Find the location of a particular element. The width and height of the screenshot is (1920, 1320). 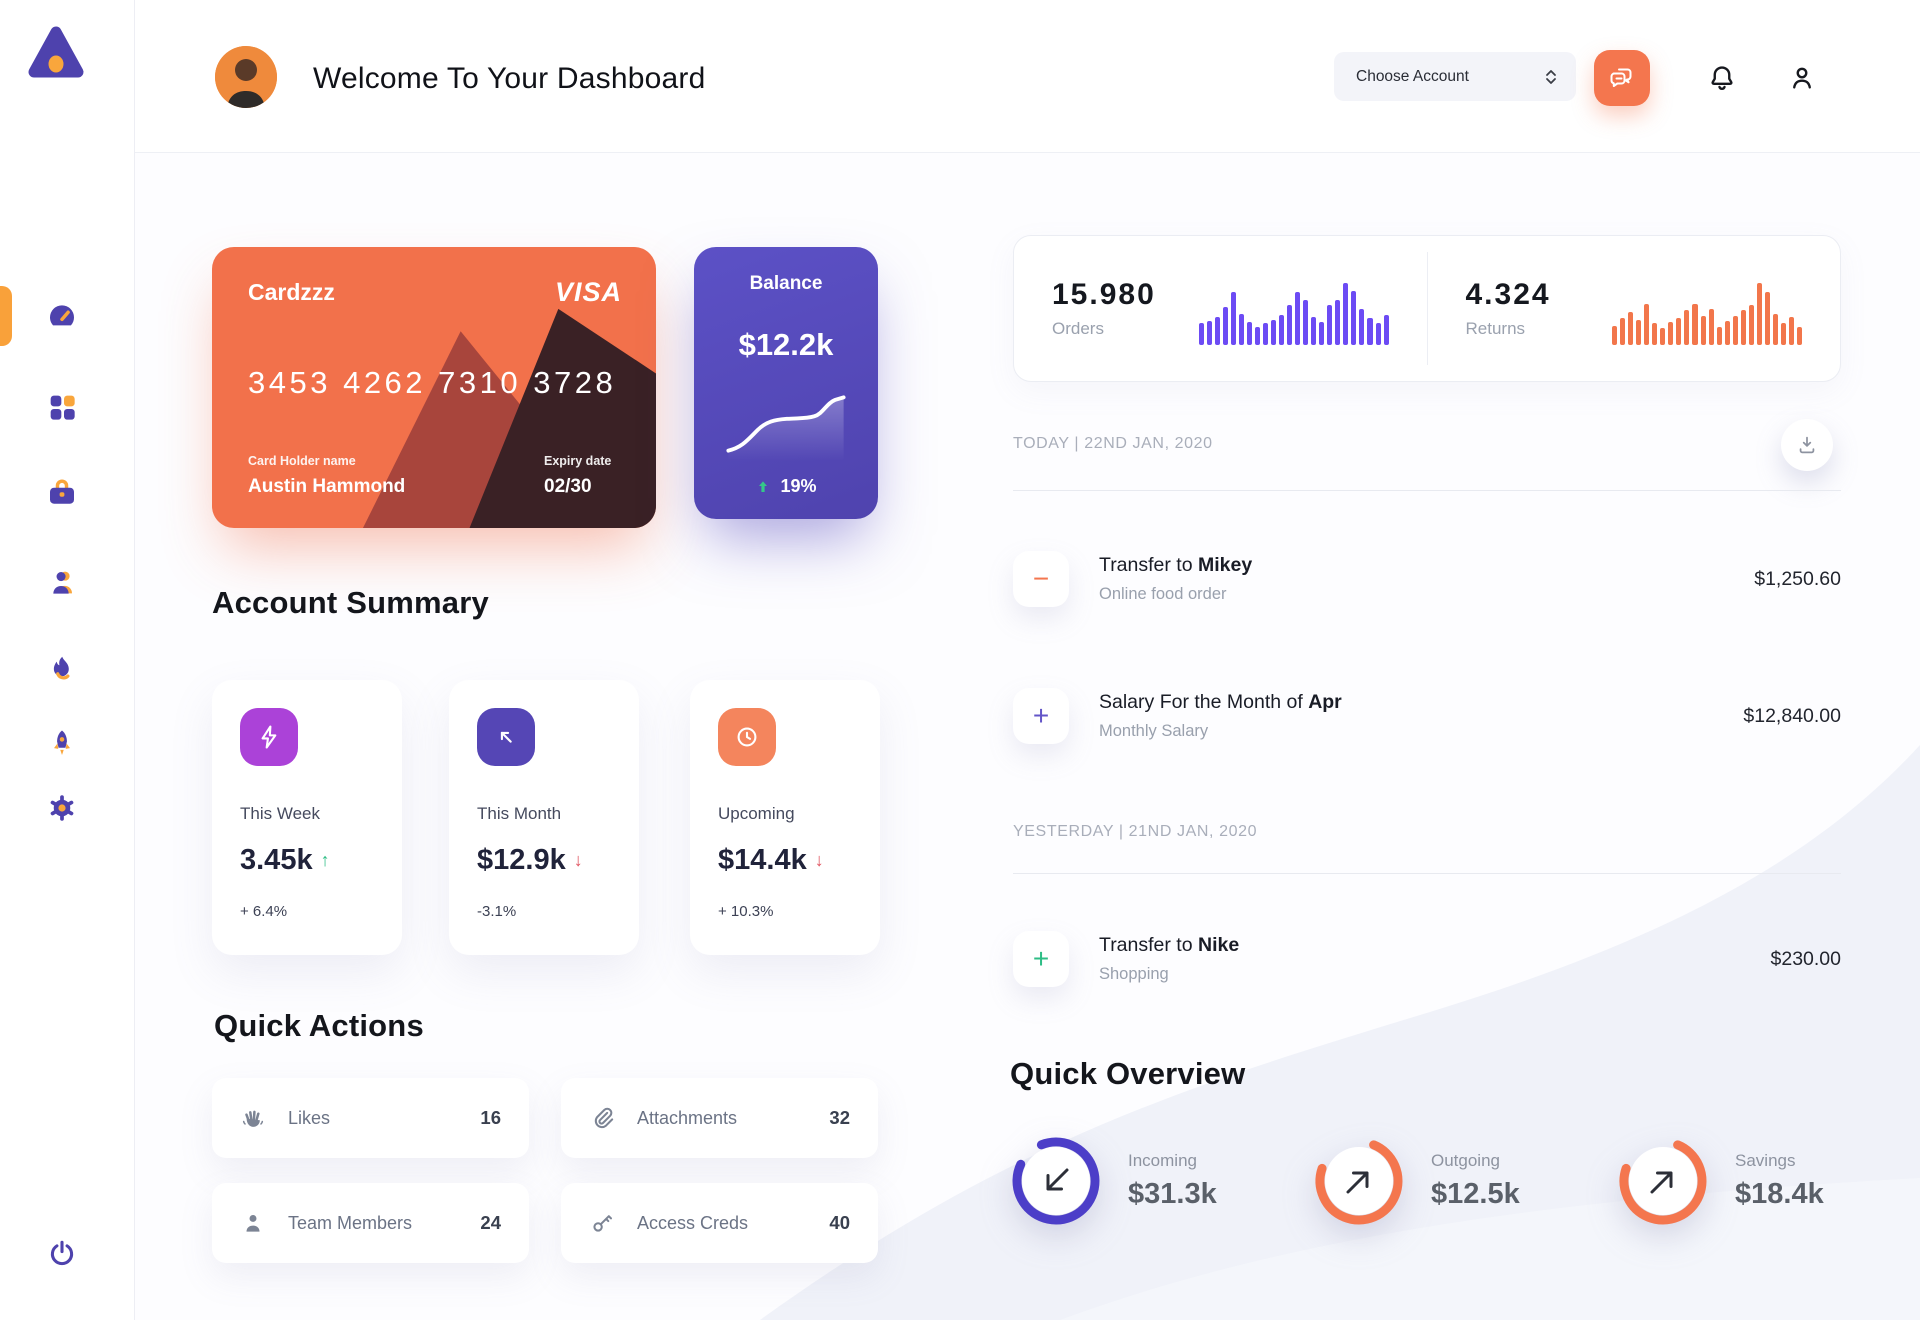

tile-change: + 6.4% is located at coordinates (264, 911).